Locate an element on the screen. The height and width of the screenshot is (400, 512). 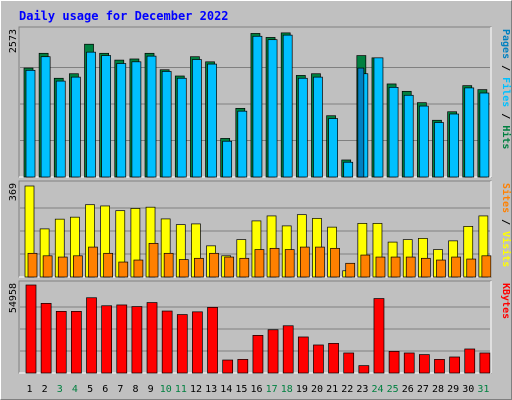
x-tick-label: 2 is located at coordinates (45, 389).